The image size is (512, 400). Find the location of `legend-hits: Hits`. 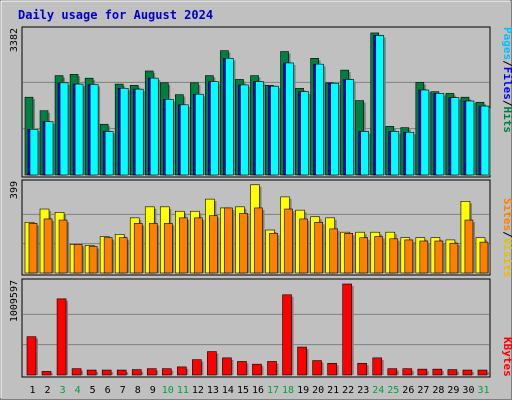

legend-hits: Hits is located at coordinates (506, 120).